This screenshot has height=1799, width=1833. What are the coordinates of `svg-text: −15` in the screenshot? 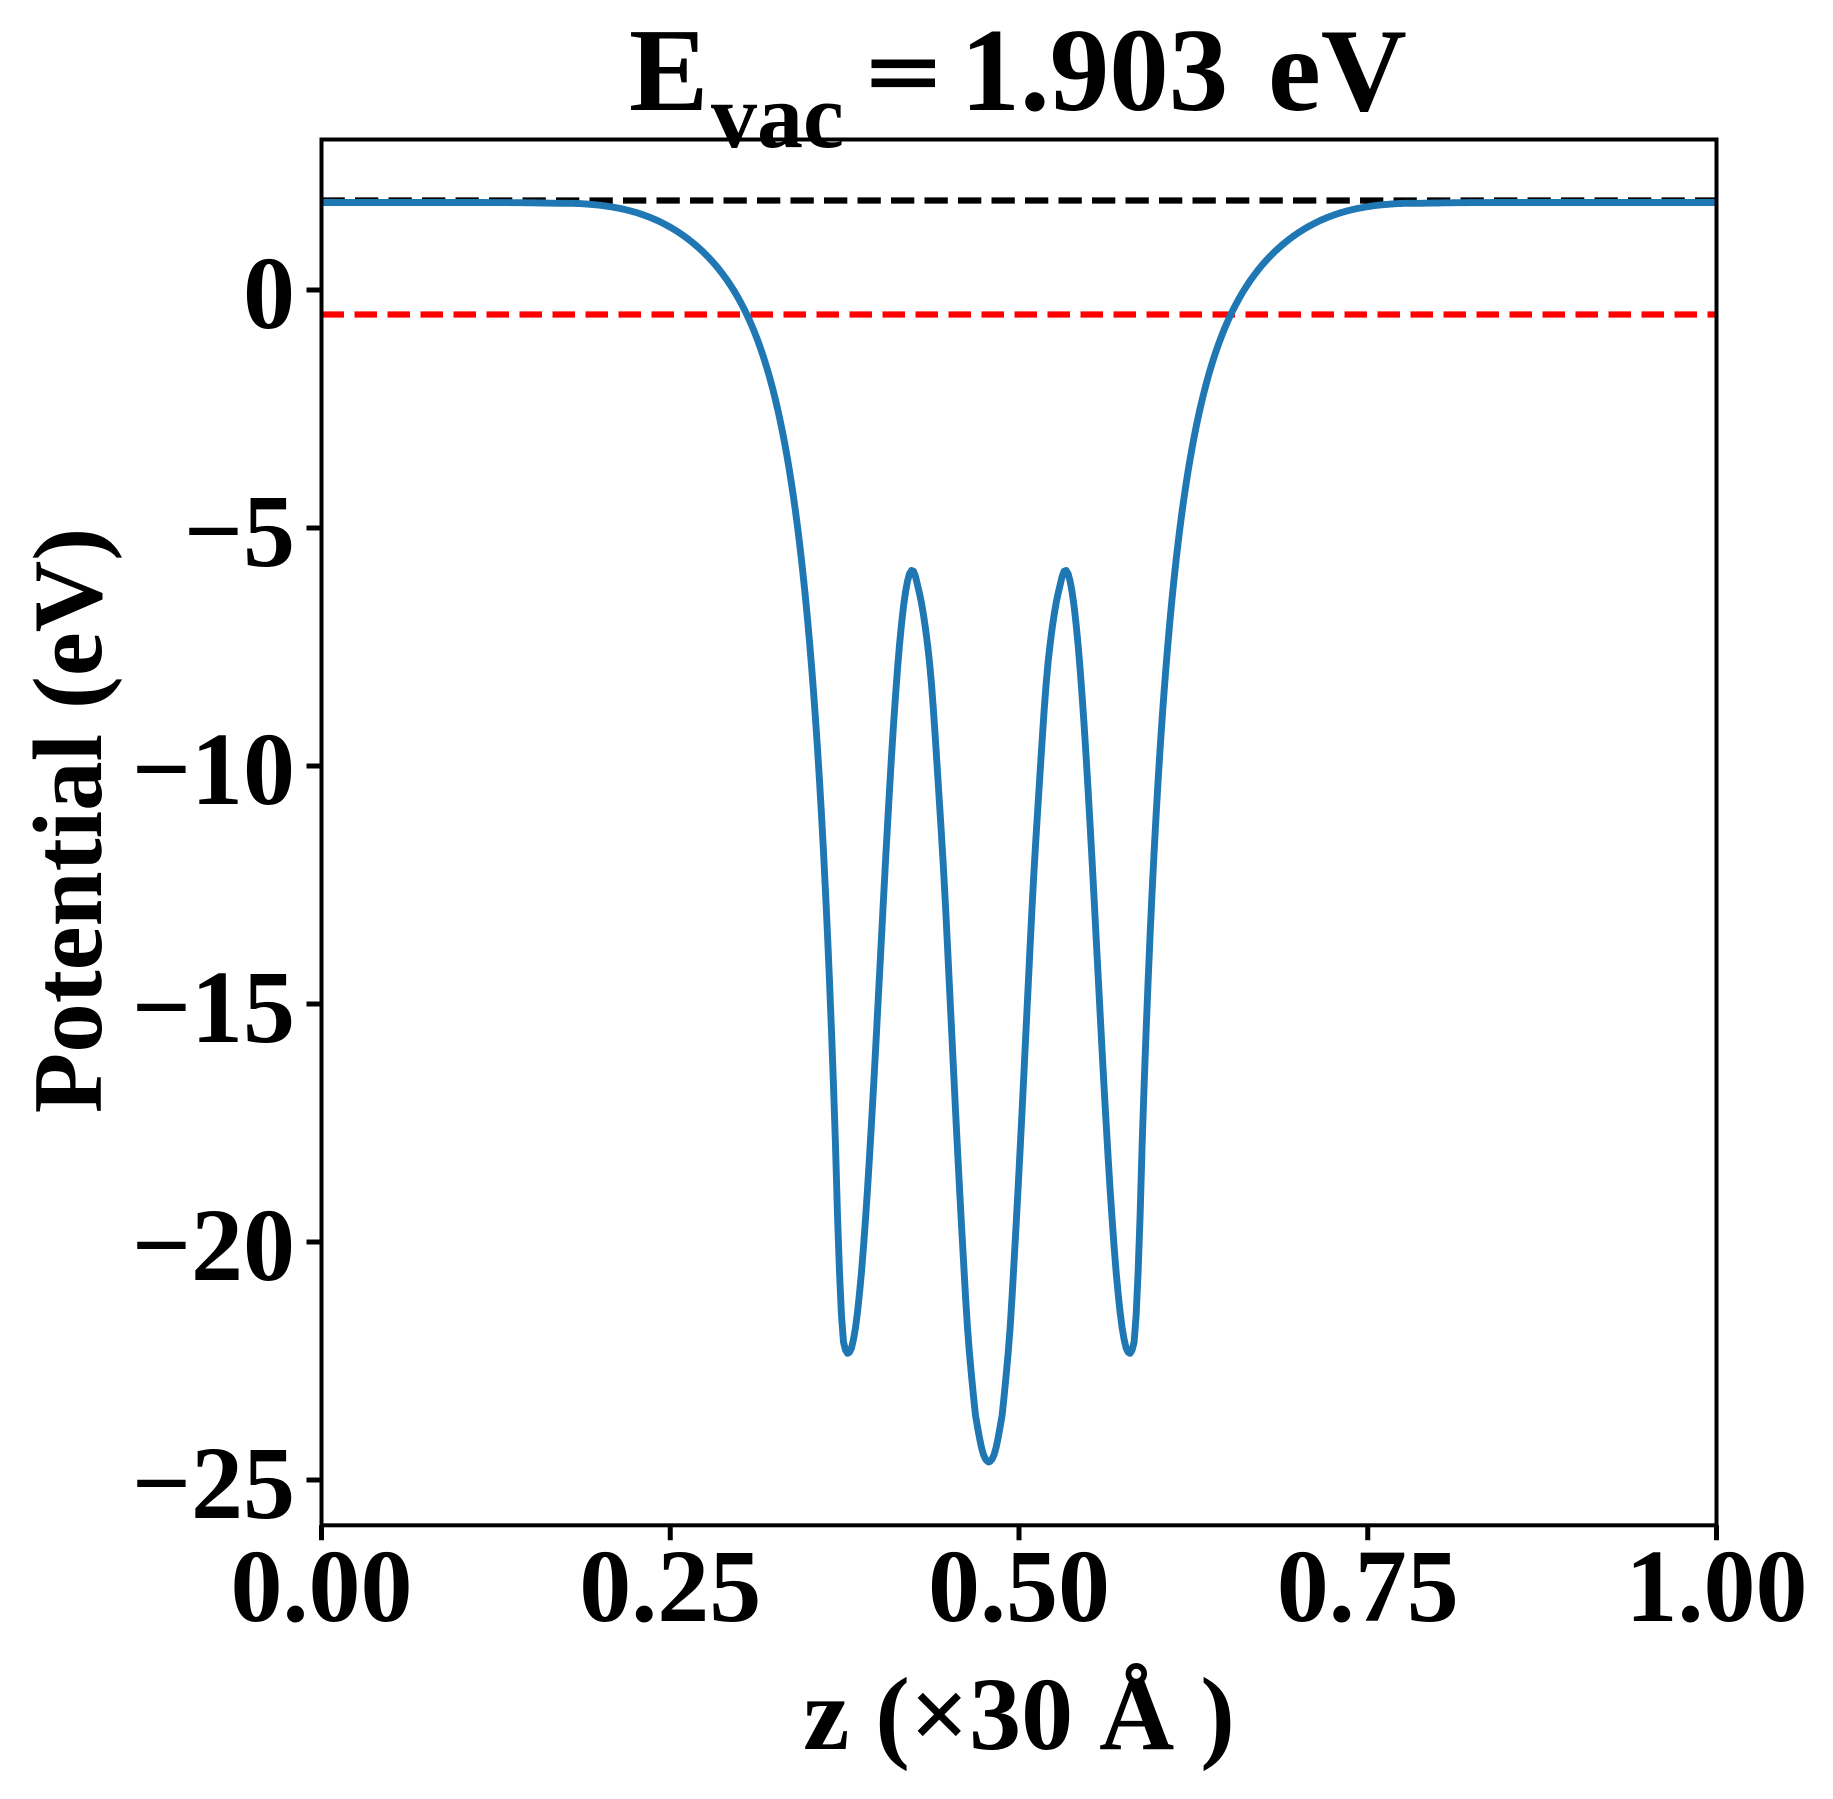 It's located at (213, 1007).